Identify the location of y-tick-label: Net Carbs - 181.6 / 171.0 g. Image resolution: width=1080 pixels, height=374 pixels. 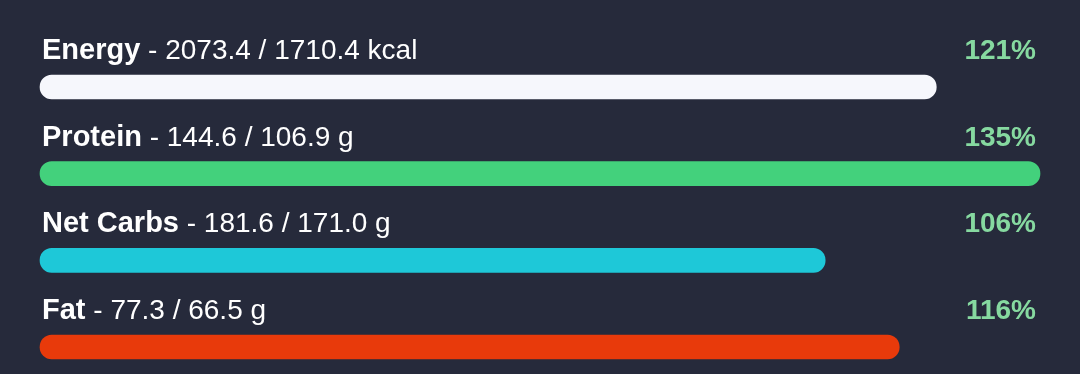
(216, 222).